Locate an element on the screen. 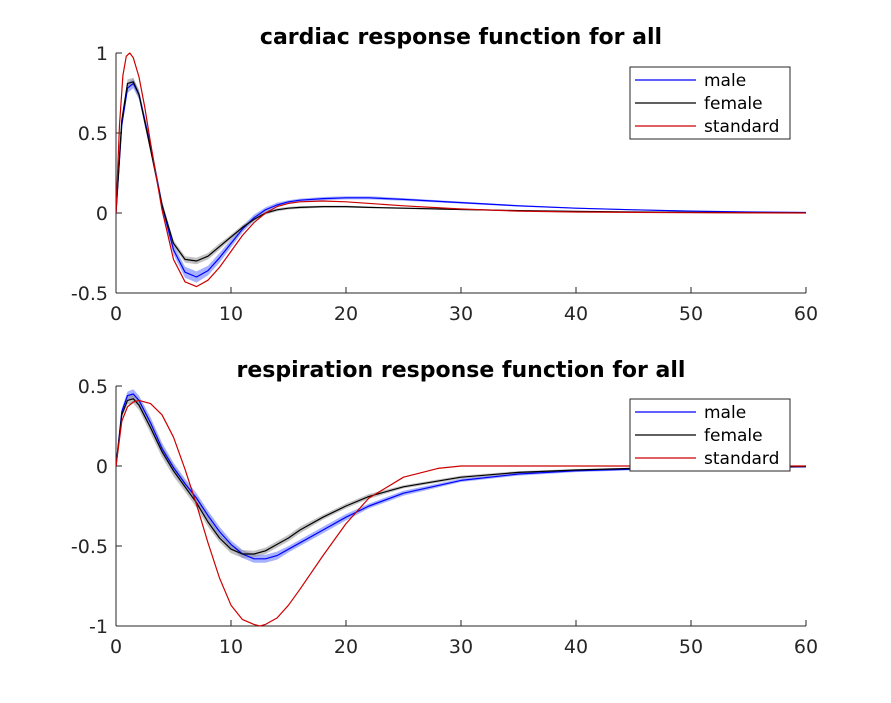 This screenshot has height=703, width=891. y-tick-label: -1 is located at coordinates (98, 627).